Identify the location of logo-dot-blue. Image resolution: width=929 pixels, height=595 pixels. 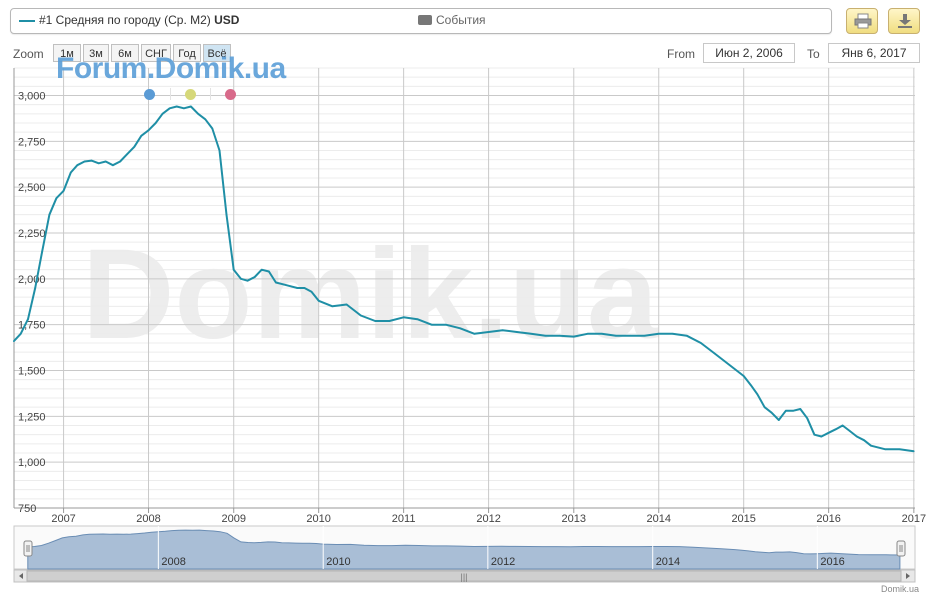
(149, 94).